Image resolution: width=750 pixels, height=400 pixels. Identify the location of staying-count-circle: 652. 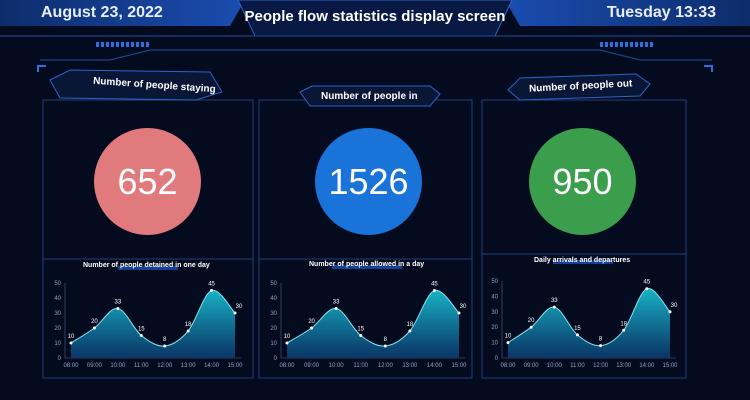
(147, 181).